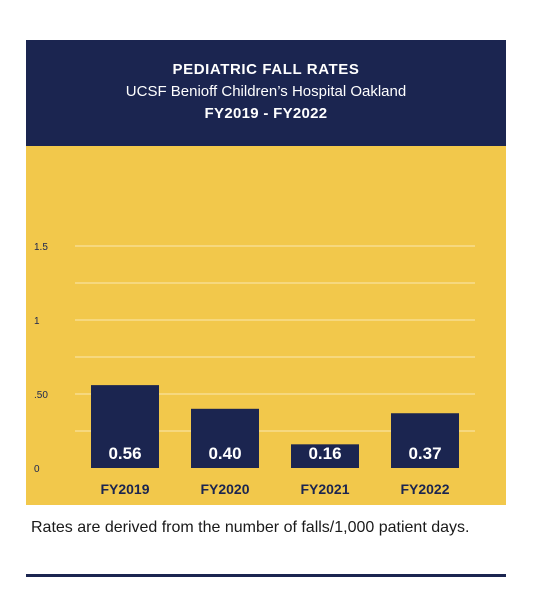 The height and width of the screenshot is (616, 535). I want to click on chart-subtitle: UCSF Benioff Children’s Hospital Oakland, so click(266, 91).